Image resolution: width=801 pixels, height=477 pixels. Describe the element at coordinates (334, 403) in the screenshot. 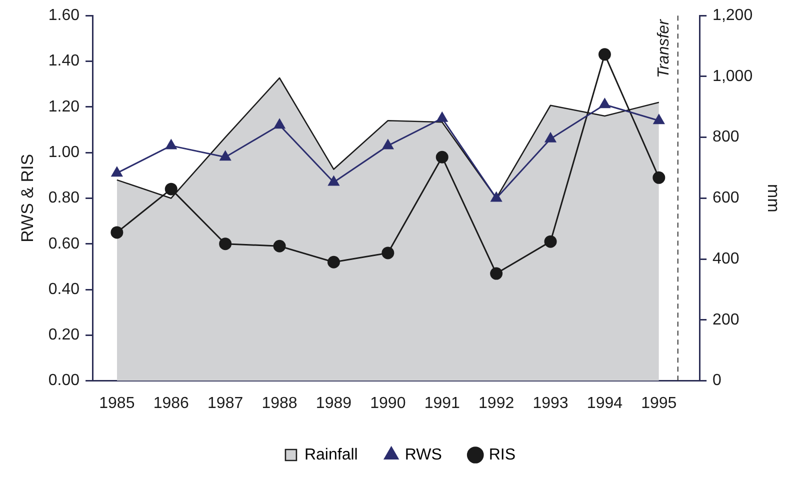

I see `x-tick-label: 1989` at that location.